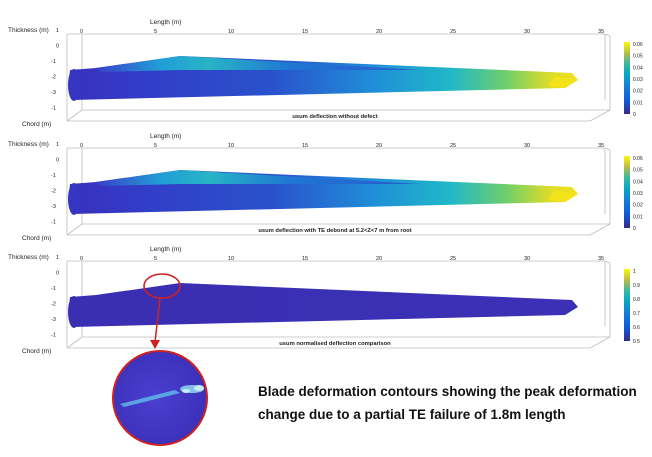 Image resolution: width=652 pixels, height=457 pixels. Describe the element at coordinates (323, 305) in the screenshot. I see `blade-surface` at that location.